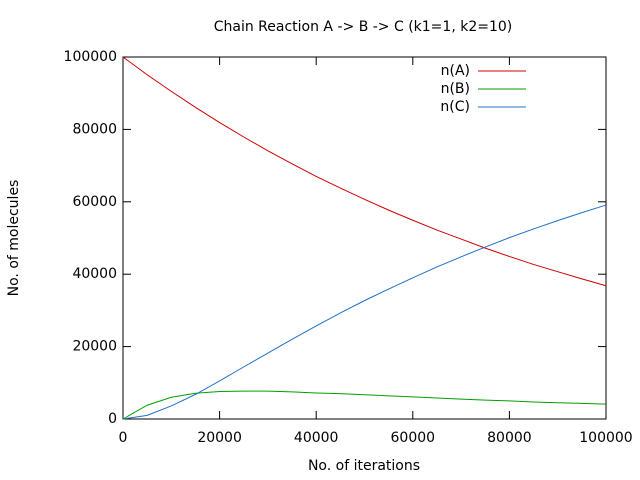 The width and height of the screenshot is (640, 480). What do you see at coordinates (123, 438) in the screenshot?
I see `x-tick-label: 0` at bounding box center [123, 438].